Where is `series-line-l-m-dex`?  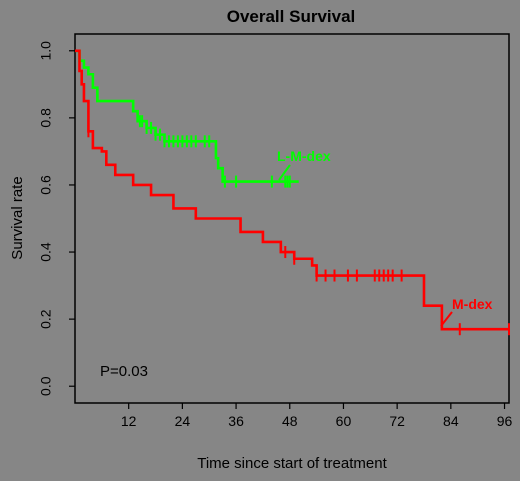 series-line-l-m-dex is located at coordinates (187, 116).